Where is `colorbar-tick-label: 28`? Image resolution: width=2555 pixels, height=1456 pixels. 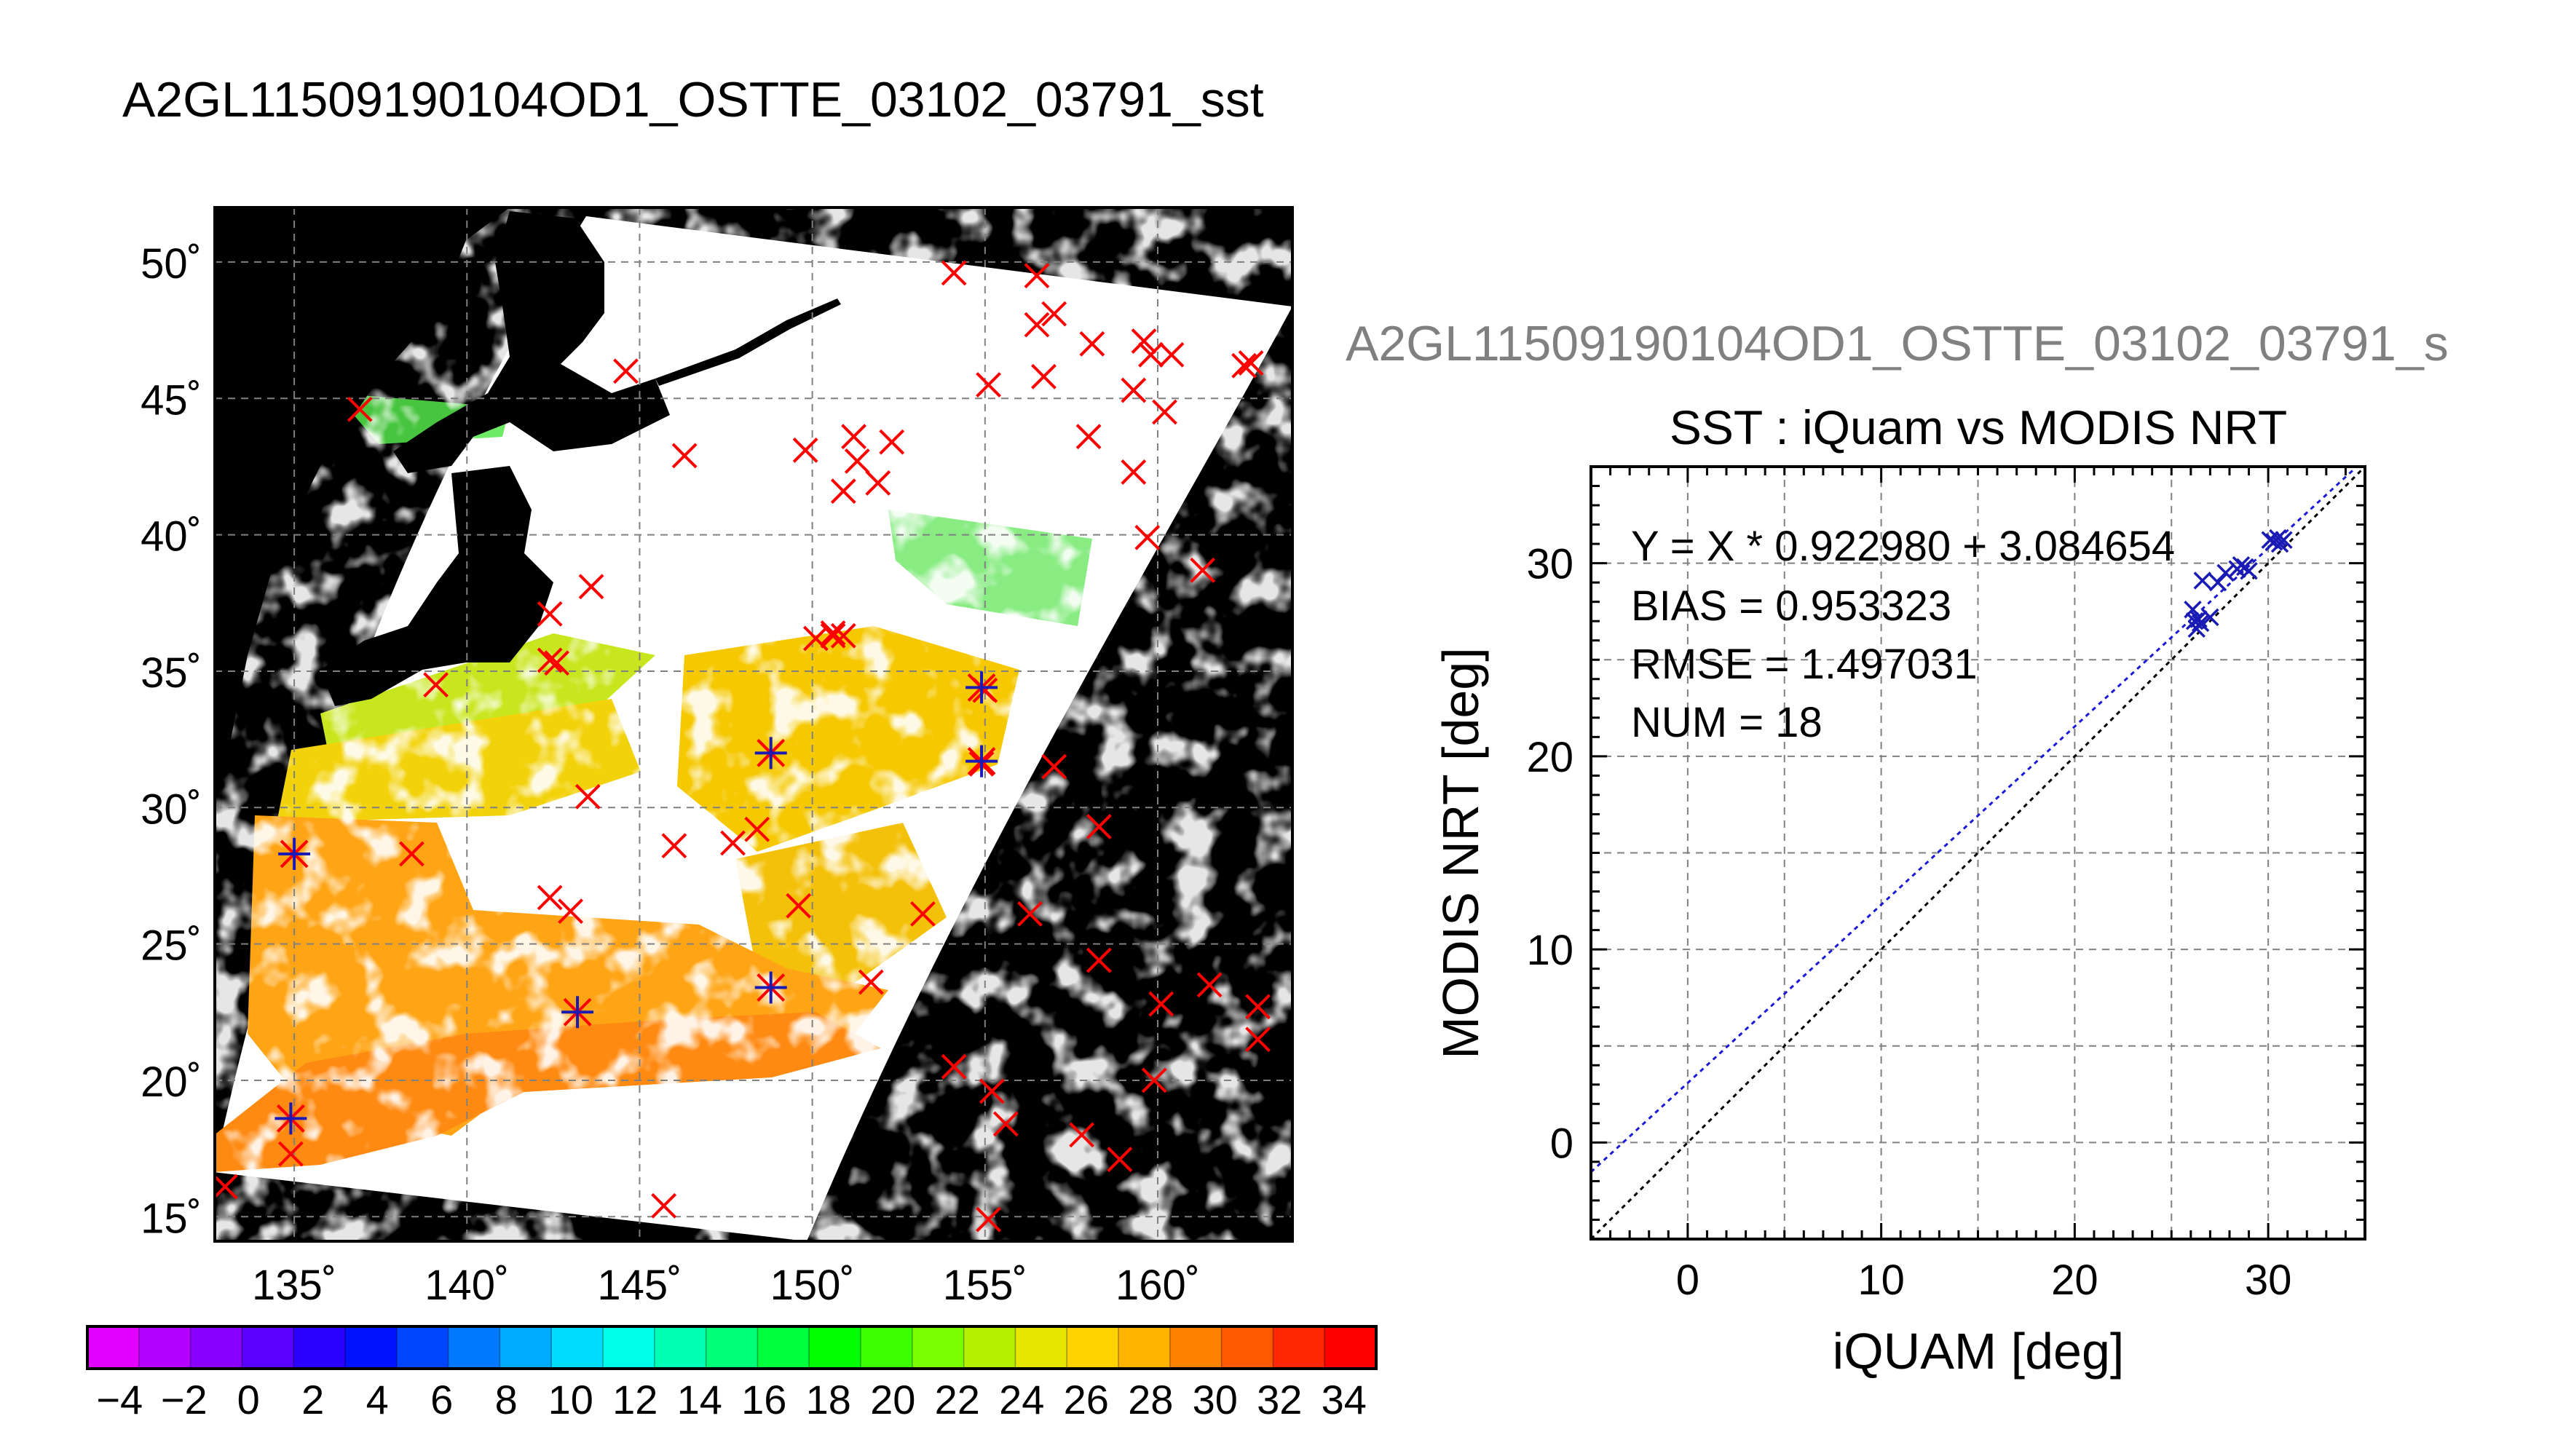 colorbar-tick-label: 28 is located at coordinates (1150, 1400).